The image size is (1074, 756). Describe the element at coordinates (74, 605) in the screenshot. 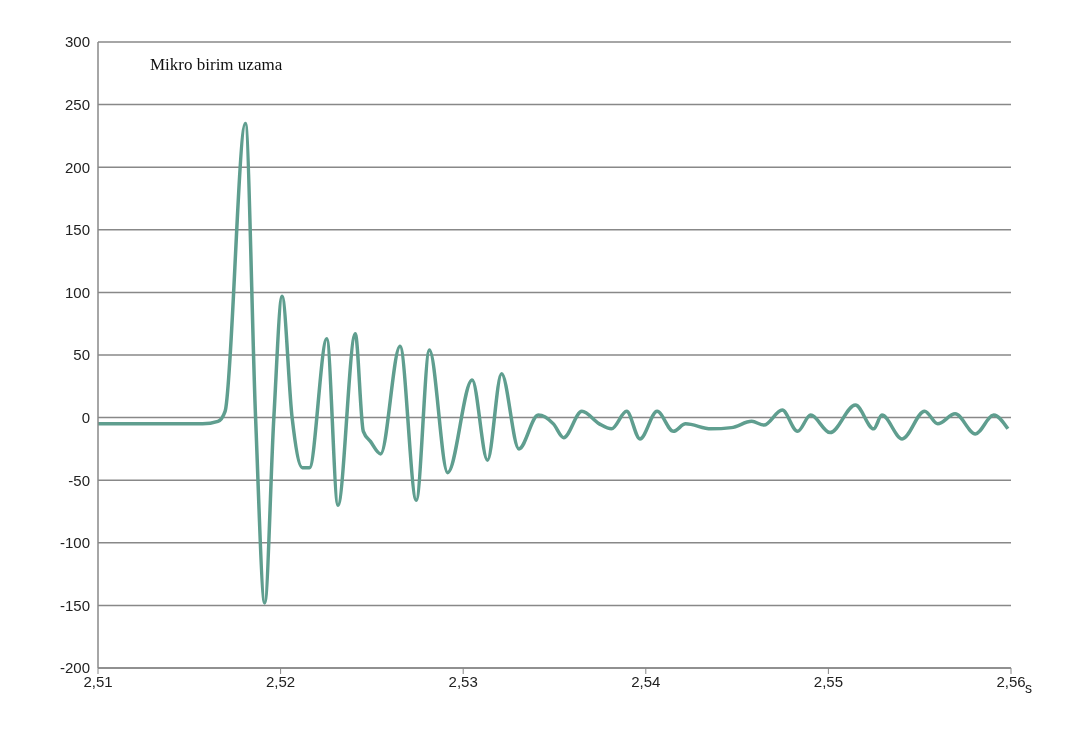

I see `y-tick-label: -150` at that location.